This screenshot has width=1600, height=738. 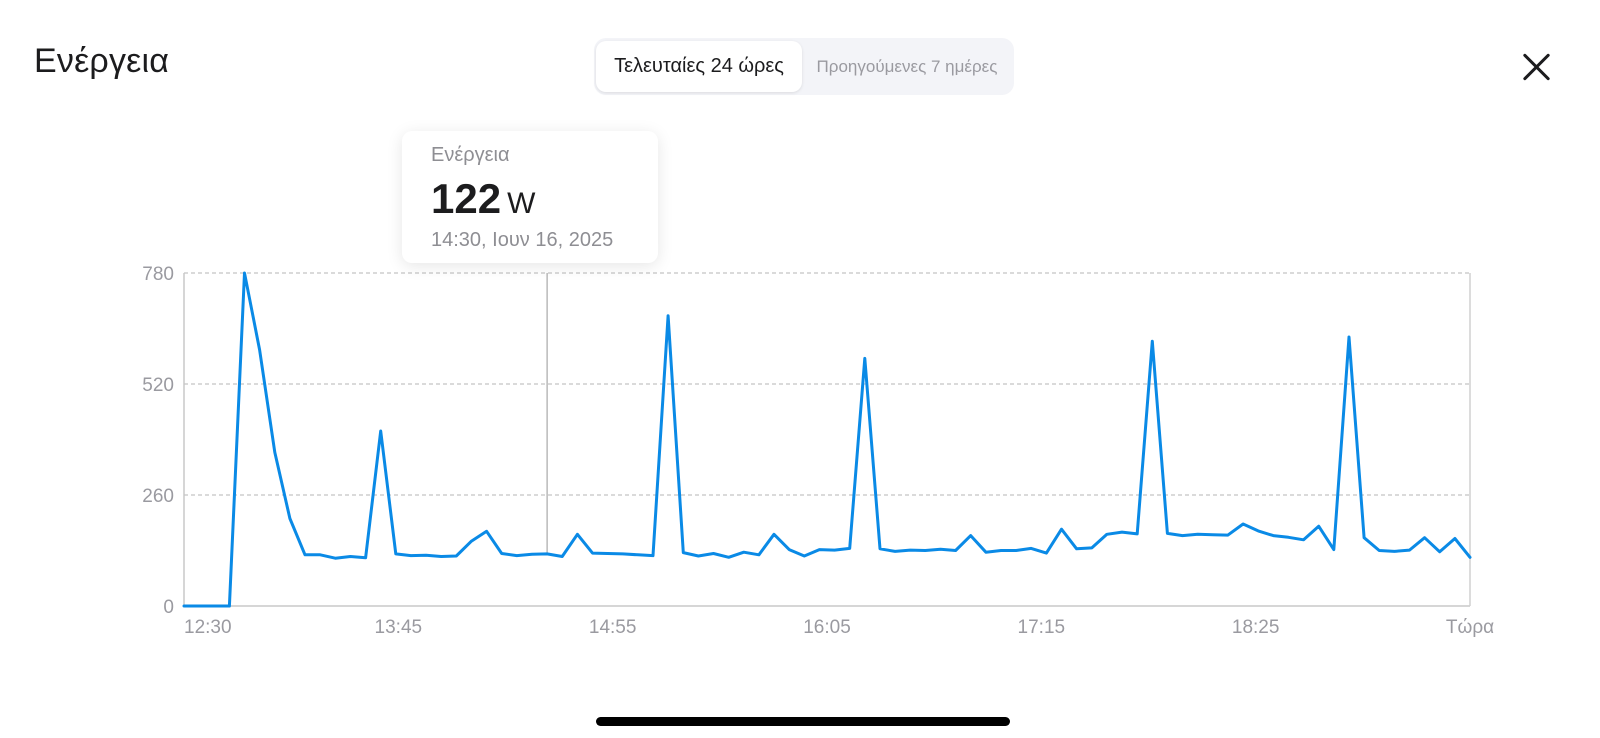 I want to click on tooltip-value: 122, so click(x=466, y=198).